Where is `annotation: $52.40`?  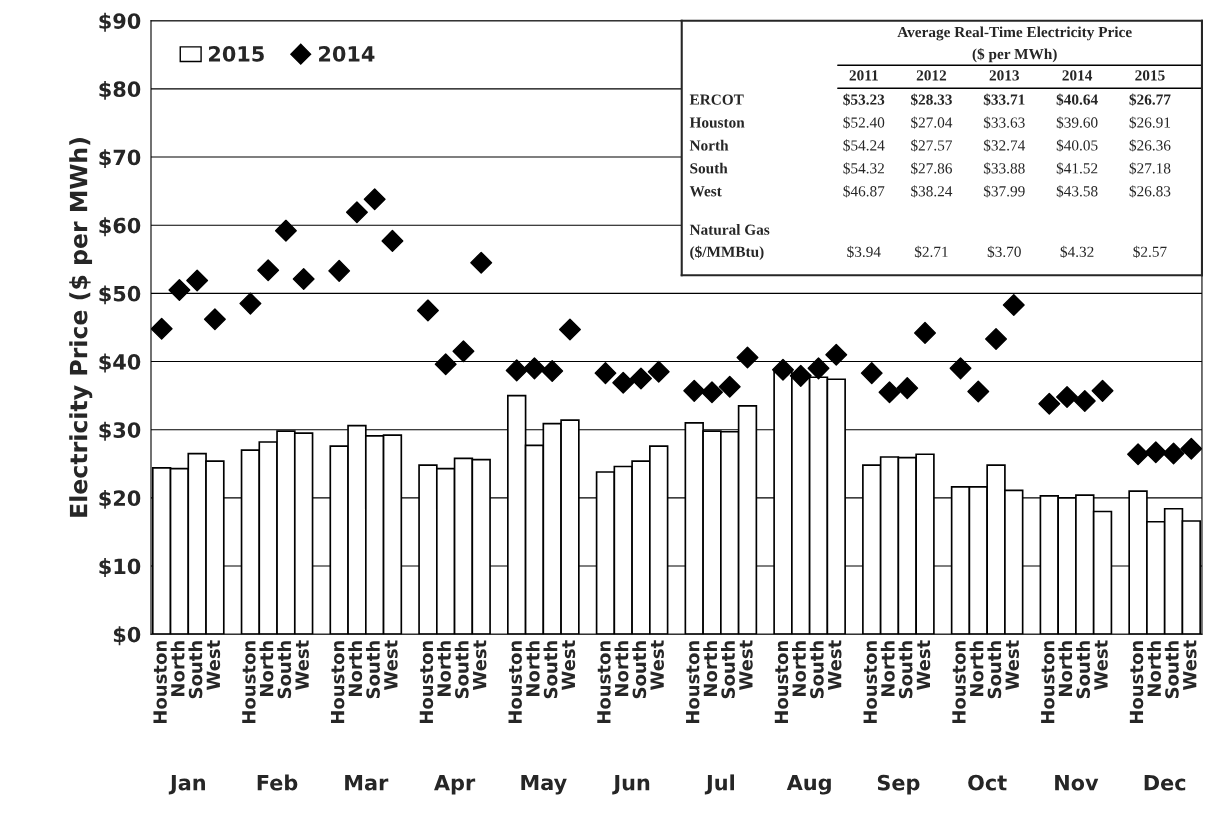 annotation: $52.40 is located at coordinates (864, 122).